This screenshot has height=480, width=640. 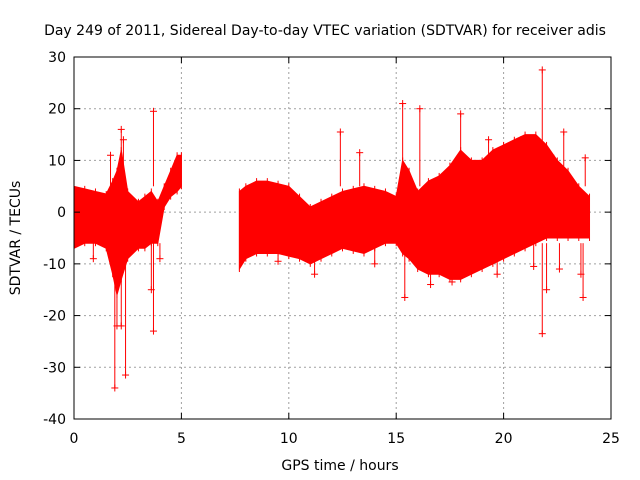 I want to click on y-tick-label: 10, so click(x=57, y=161).